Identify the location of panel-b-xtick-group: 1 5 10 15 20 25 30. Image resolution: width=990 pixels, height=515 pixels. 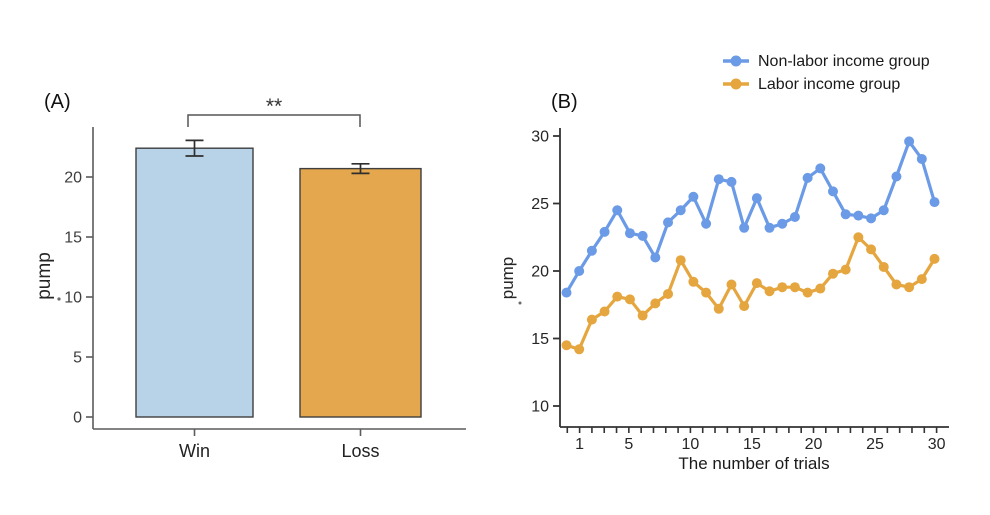
(756, 440).